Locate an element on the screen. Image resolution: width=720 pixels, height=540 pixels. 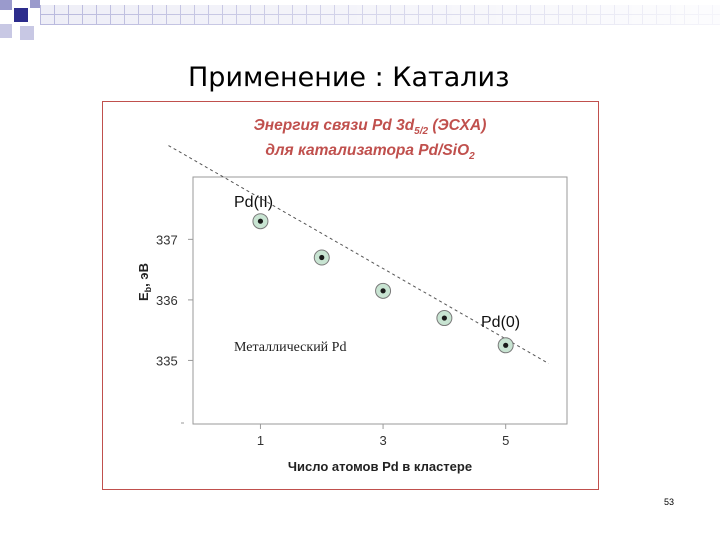
y-axis-label-main: E is located at coordinates (143, 296).